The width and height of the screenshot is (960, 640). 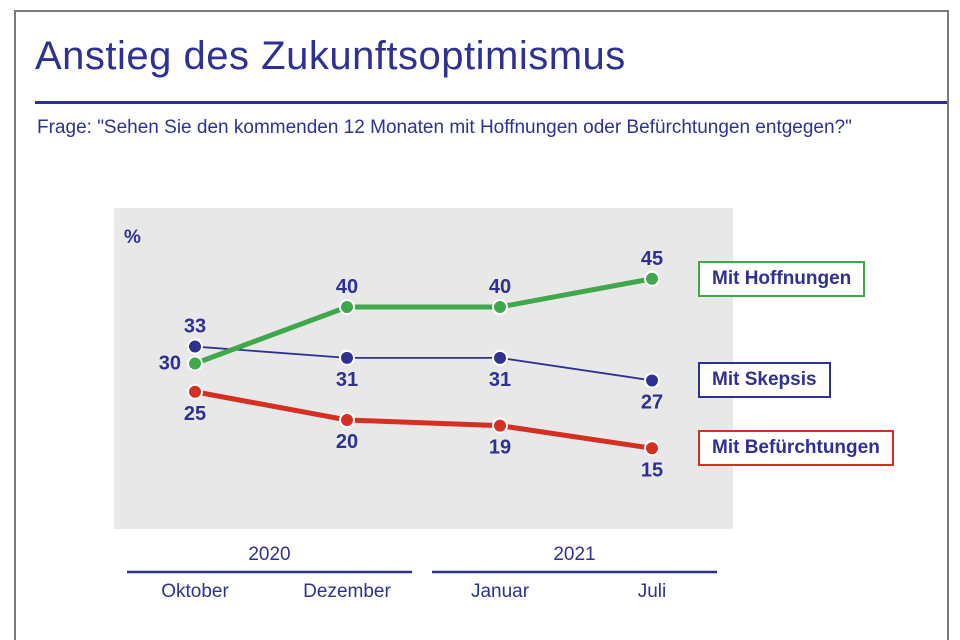 What do you see at coordinates (347, 380) in the screenshot?
I see `value-label-mit-skepsis-dezember: 31` at bounding box center [347, 380].